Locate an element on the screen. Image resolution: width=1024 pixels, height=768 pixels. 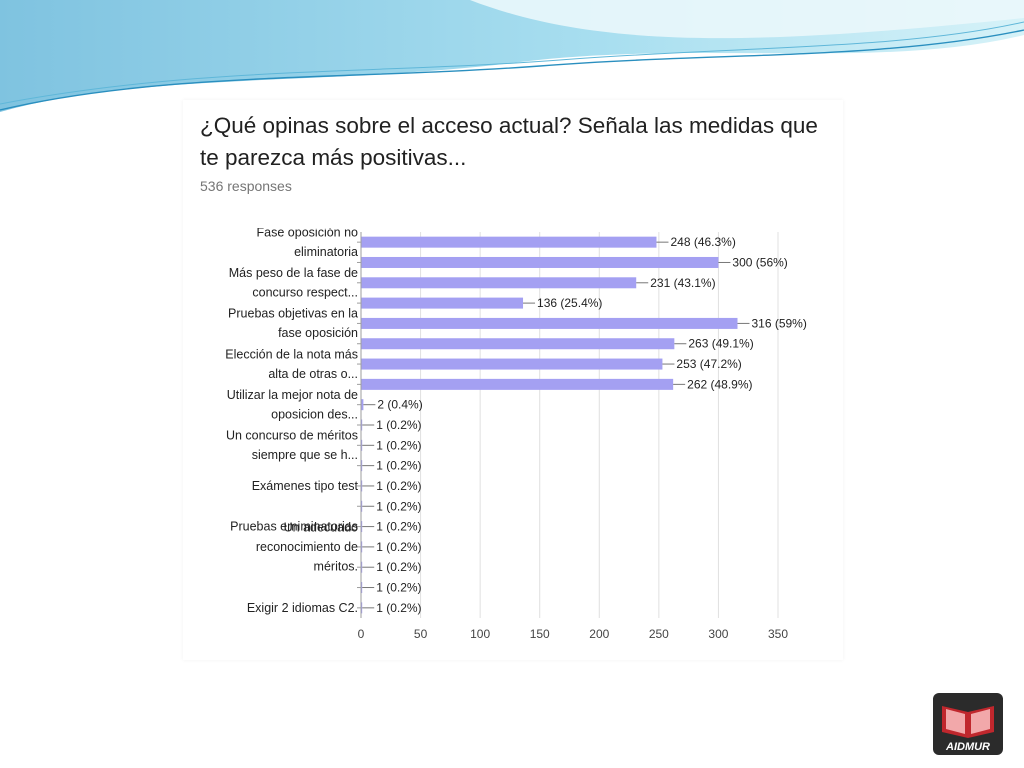
aidmur-logo: AIDMUR is located at coordinates (968, 724).